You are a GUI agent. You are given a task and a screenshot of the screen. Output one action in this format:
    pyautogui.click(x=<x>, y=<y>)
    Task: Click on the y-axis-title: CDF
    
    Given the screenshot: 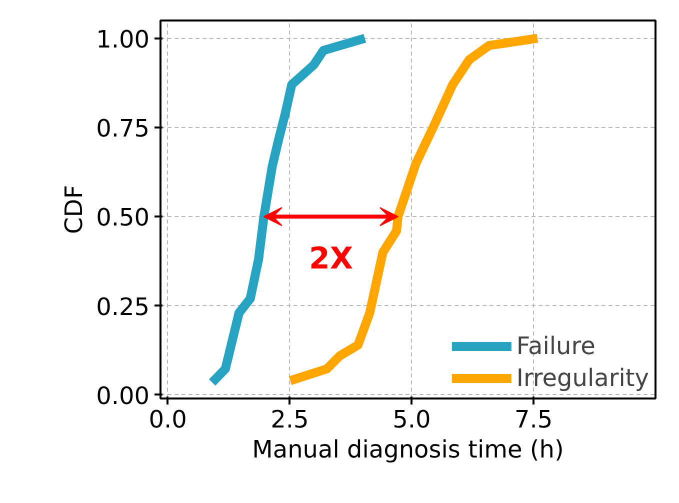 What is the action you would take?
    pyautogui.click(x=74, y=209)
    